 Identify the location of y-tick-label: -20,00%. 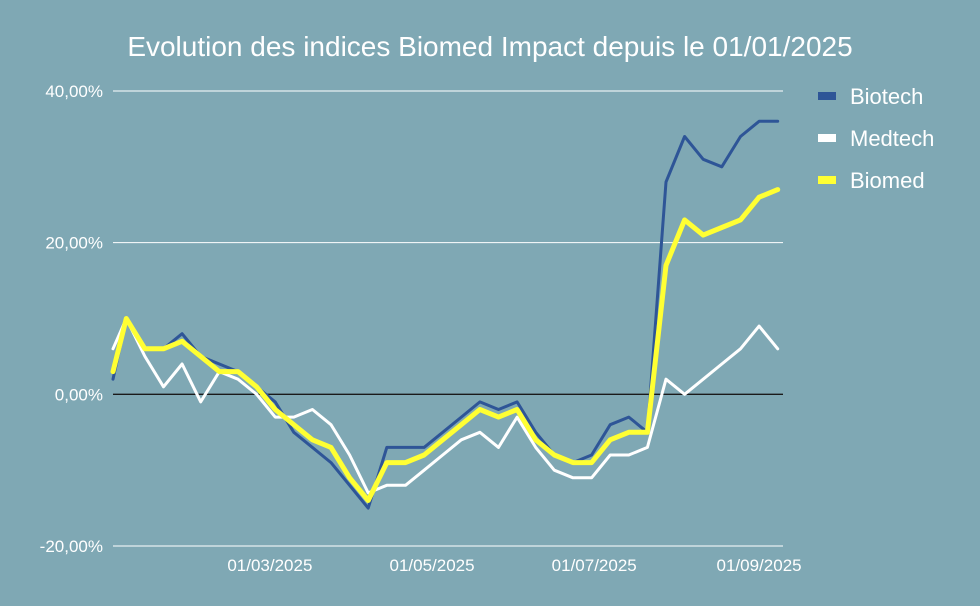
(71, 546).